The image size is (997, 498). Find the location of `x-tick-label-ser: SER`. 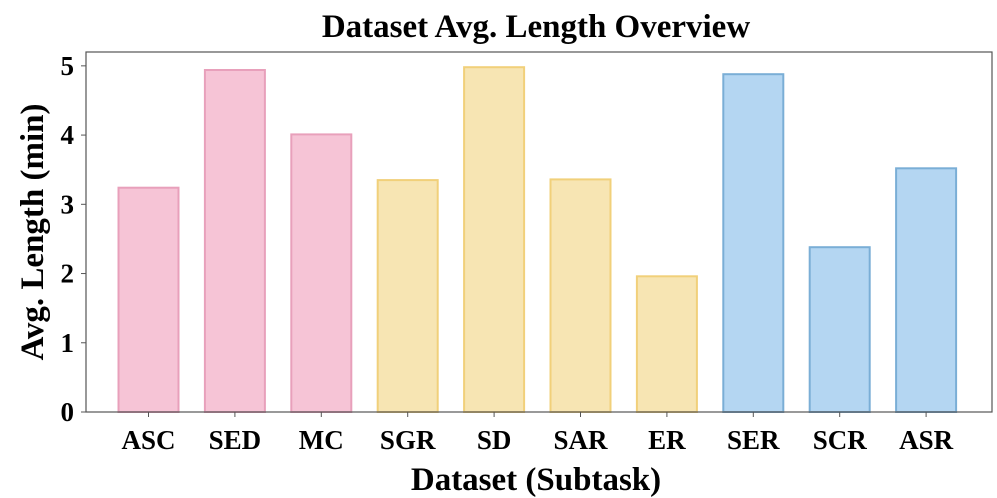

x-tick-label-ser: SER is located at coordinates (753, 440).